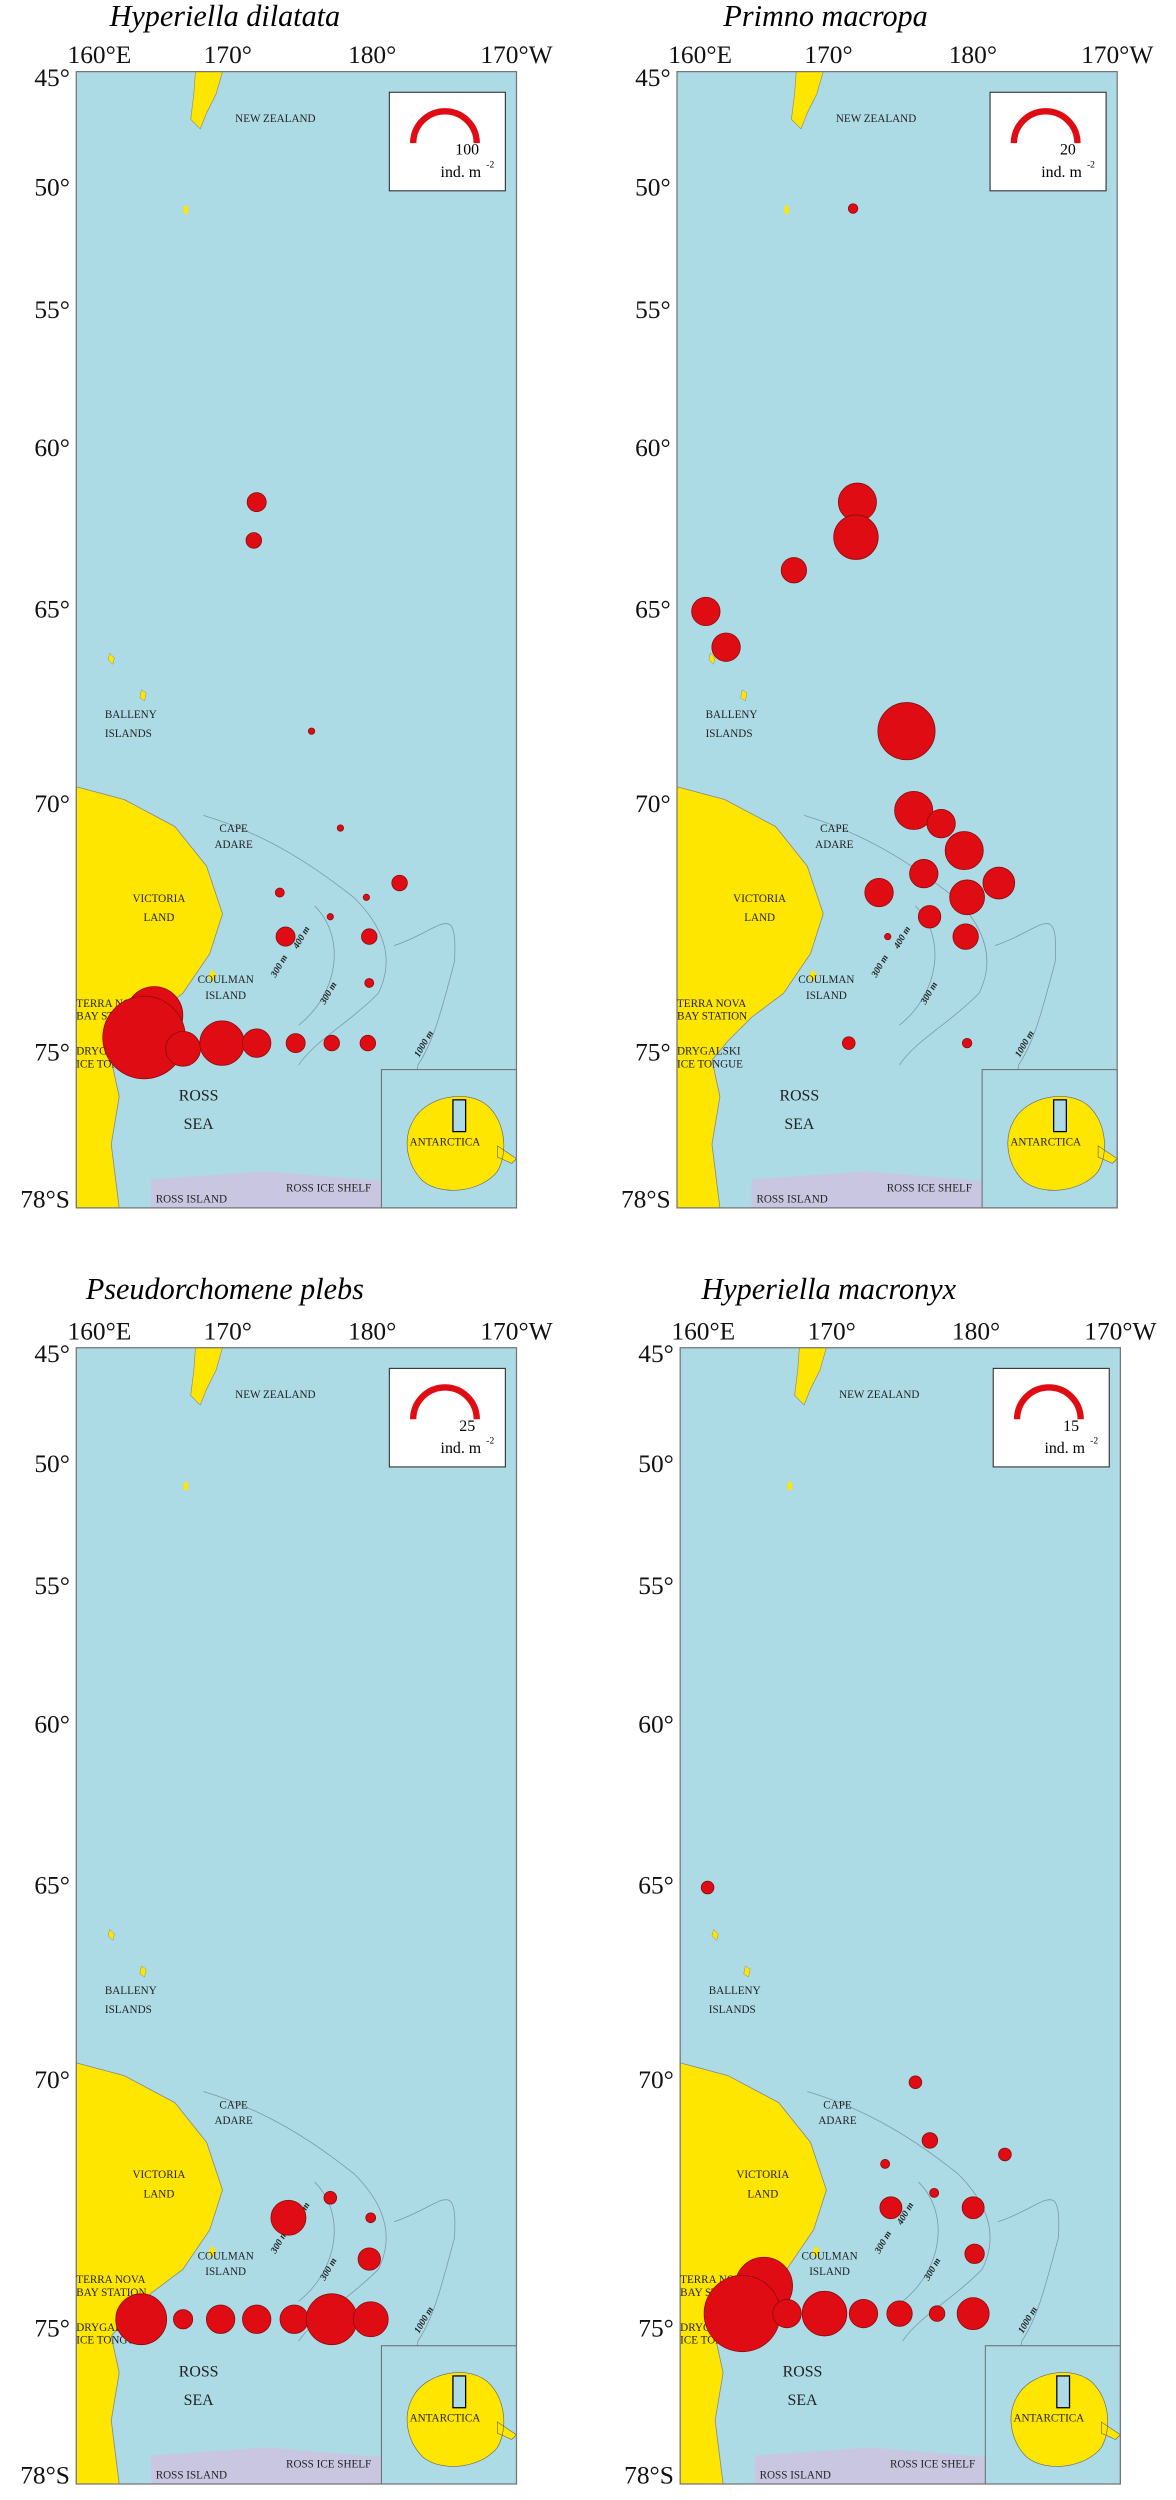  Describe the element at coordinates (228, 1331) in the screenshot. I see `lon-tick-label: 170°` at that location.